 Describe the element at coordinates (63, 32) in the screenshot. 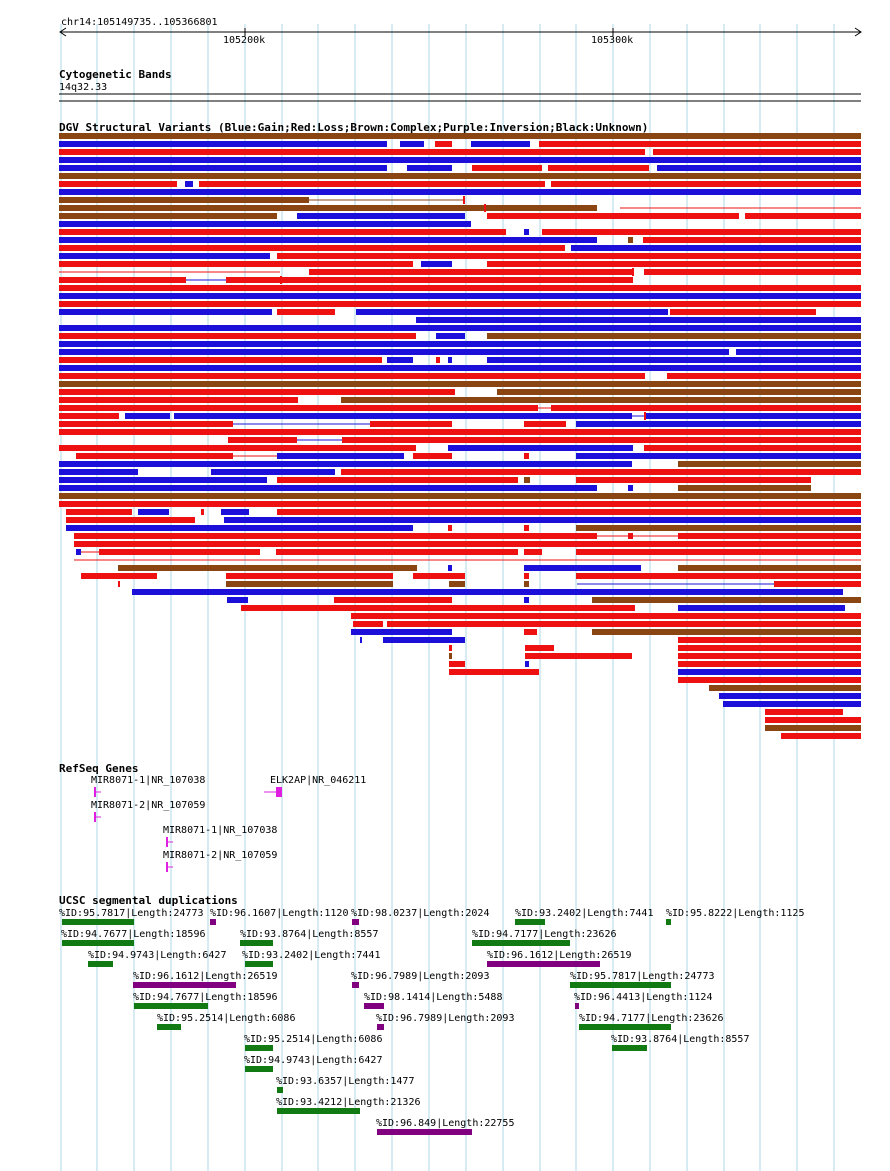

I see `scroll-left-arrow` at that location.